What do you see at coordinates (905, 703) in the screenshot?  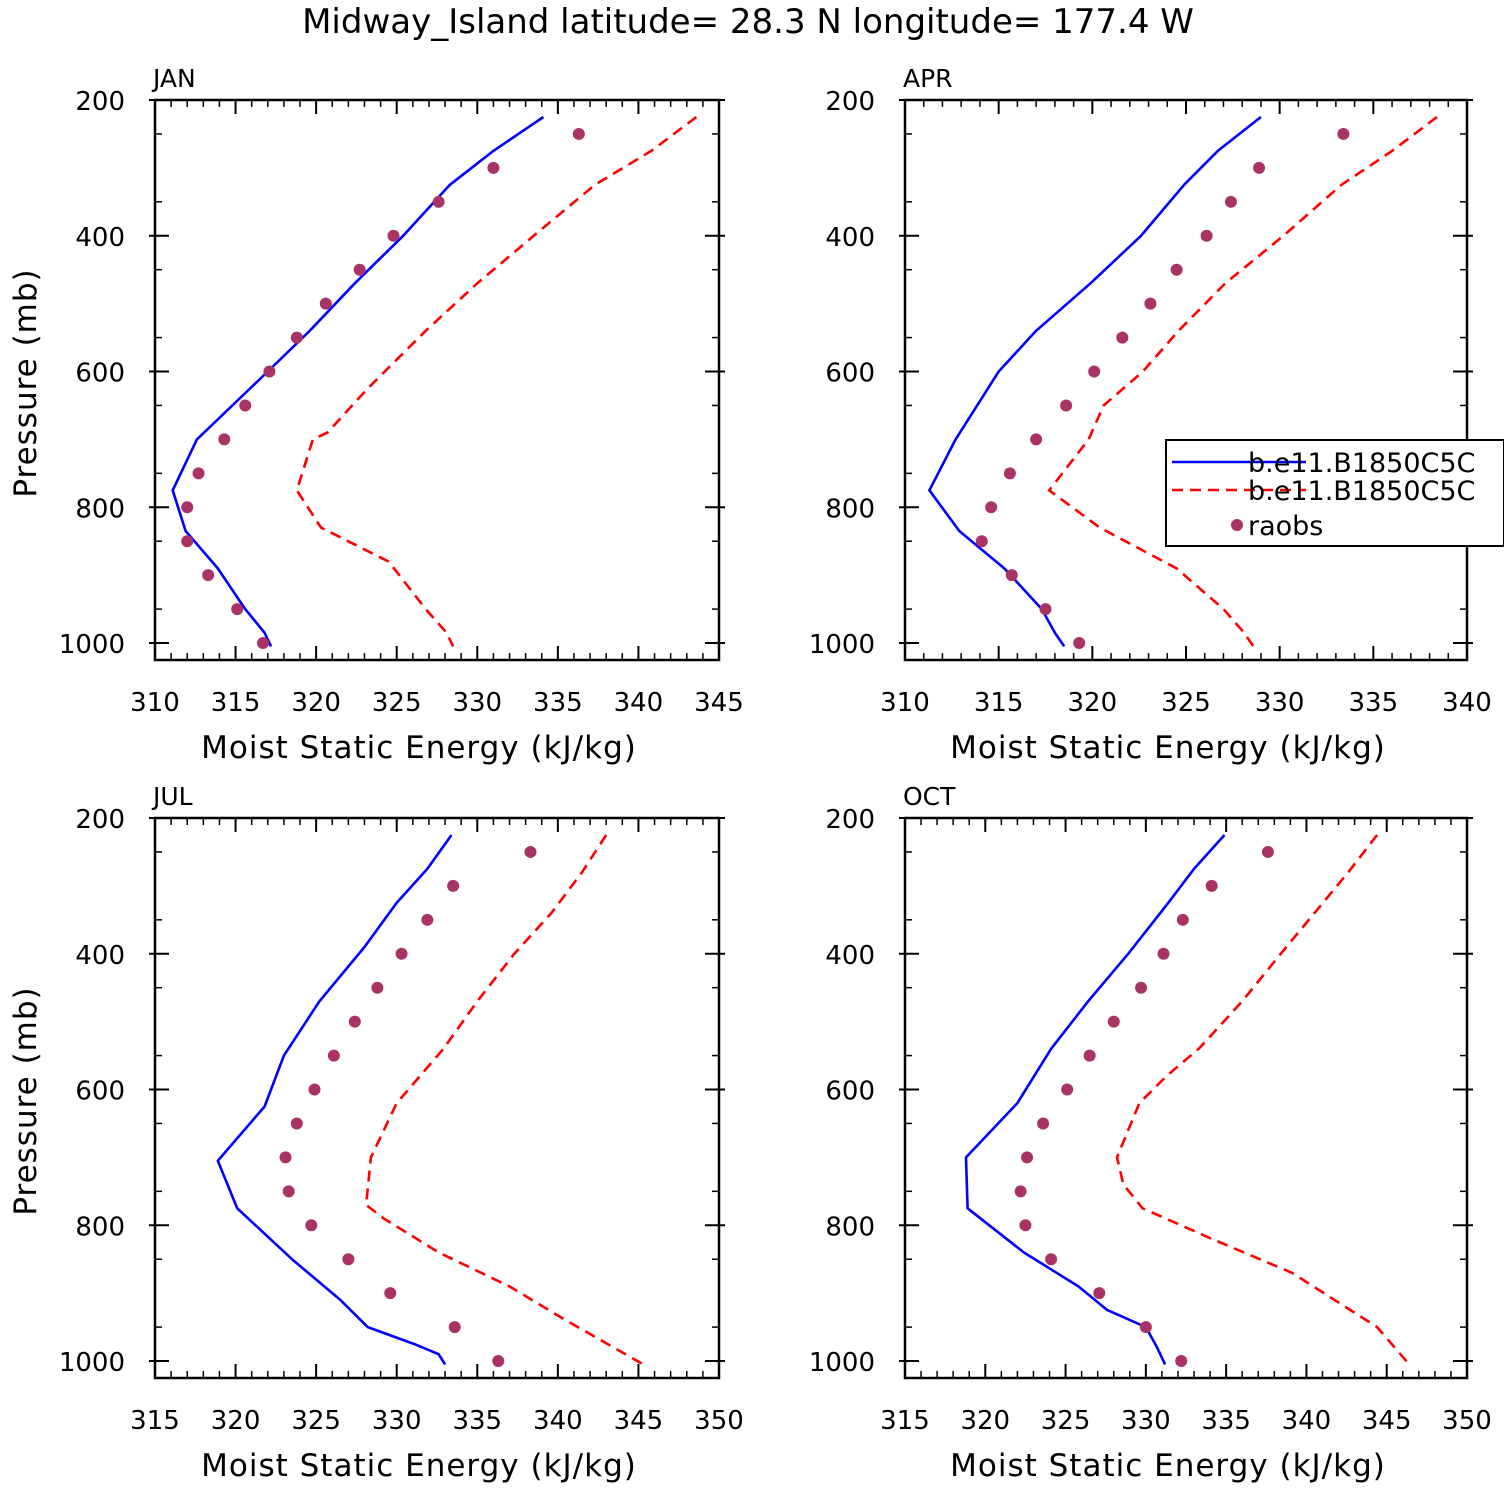 I see `x-tick-label: 310` at bounding box center [905, 703].